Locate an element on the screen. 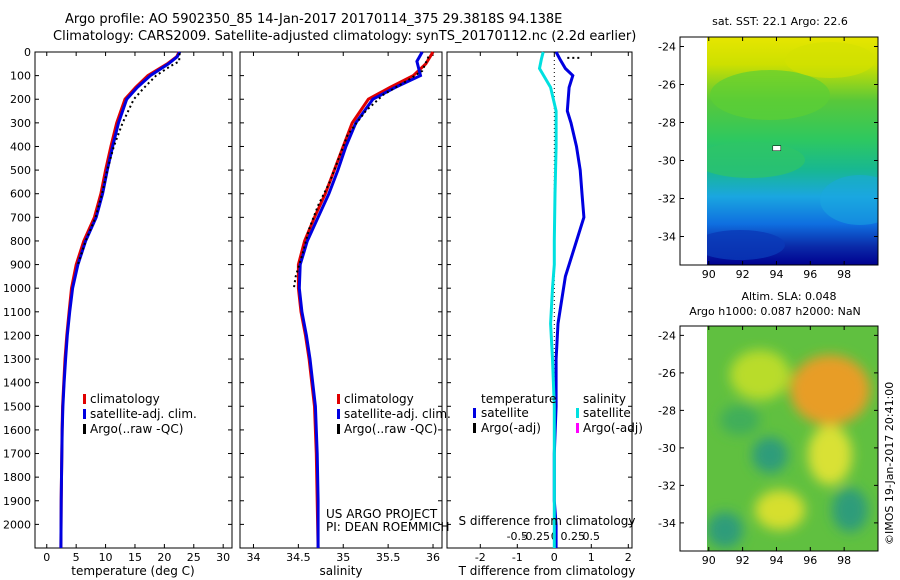 The height and width of the screenshot is (580, 900). x-top-tick-label: 0.5 is located at coordinates (592, 536).